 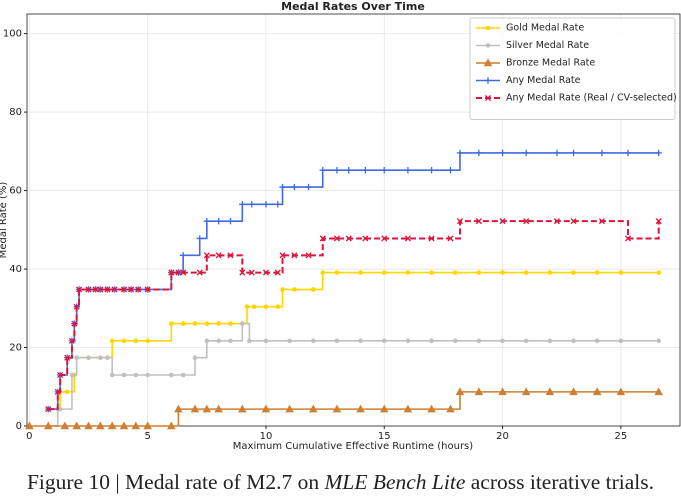 I want to click on chart-title: Medal Rates Over Time, so click(x=353, y=6).